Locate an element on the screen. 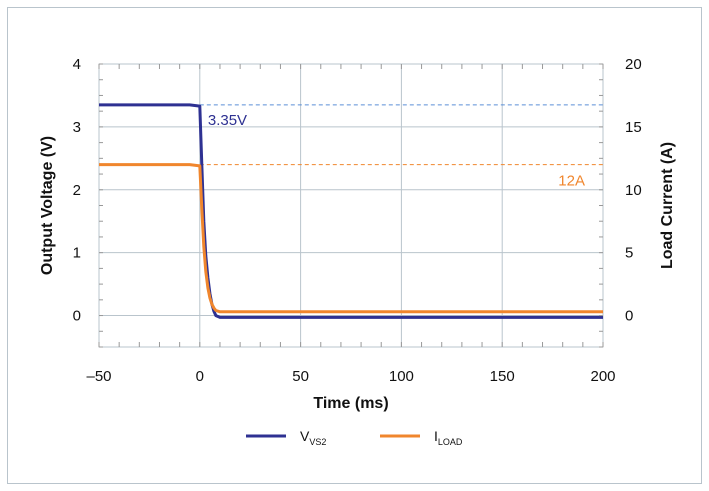 The width and height of the screenshot is (709, 491). y-left-tick-label: 1 is located at coordinates (77, 253).